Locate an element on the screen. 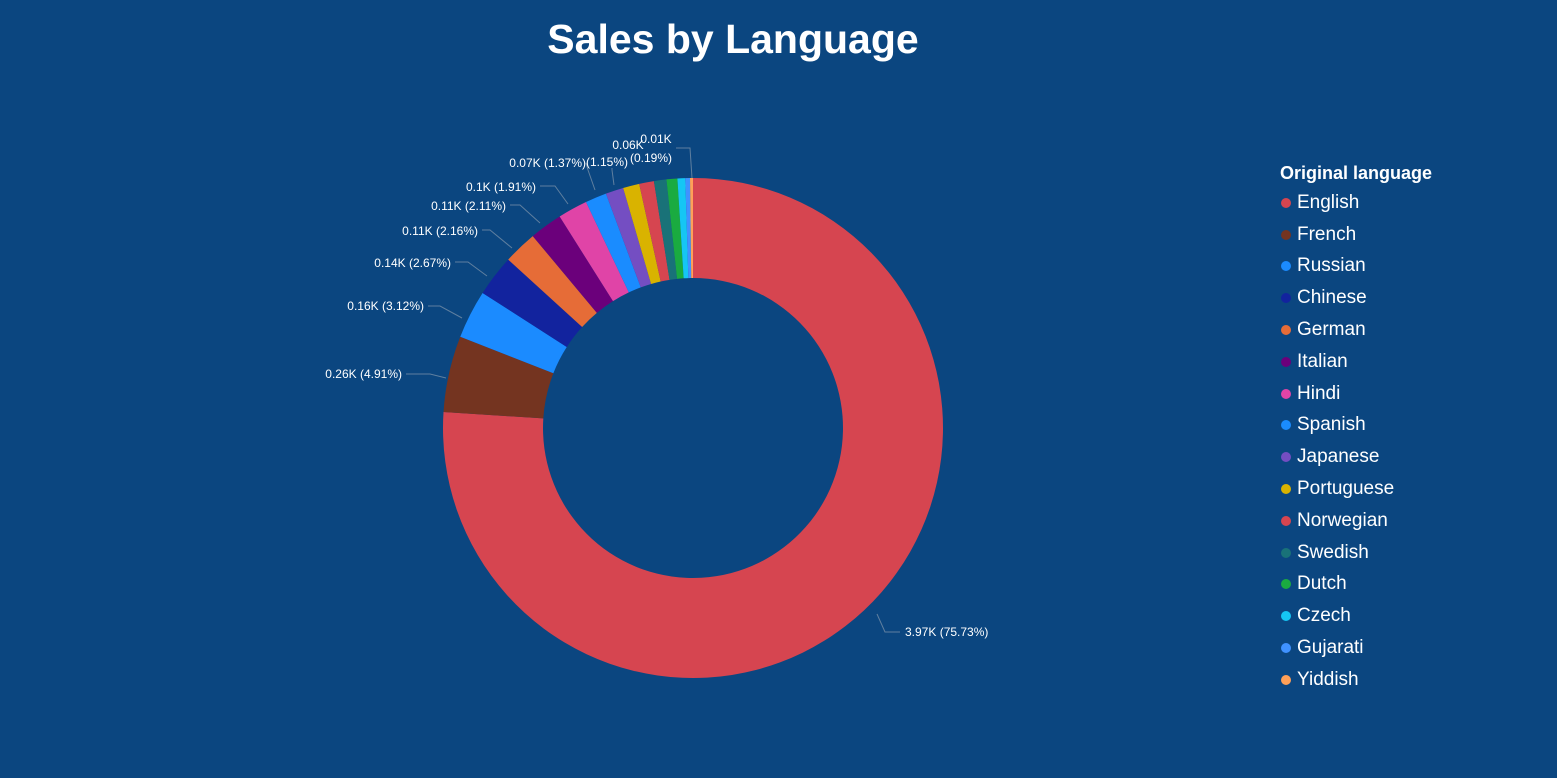 The height and width of the screenshot is (778, 1557). legend-item-portuguese: Portuguese is located at coordinates (1356, 489).